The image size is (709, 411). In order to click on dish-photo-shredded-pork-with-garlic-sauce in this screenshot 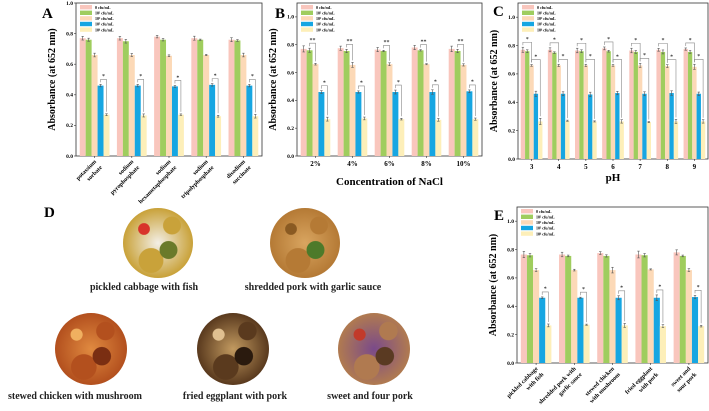, I will do `click(305, 243)`.